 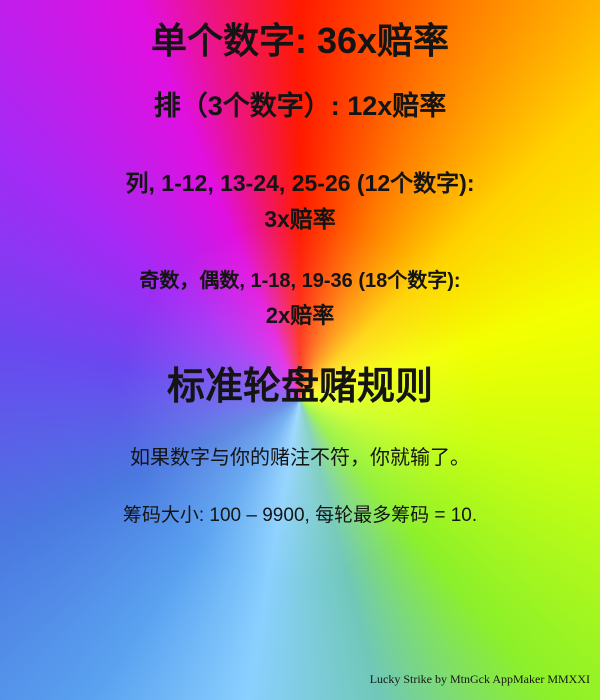 I want to click on payout-evens-line1: 奇数，偶数, 1-18, 19-36 (18个数字):, so click(x=300, y=281).